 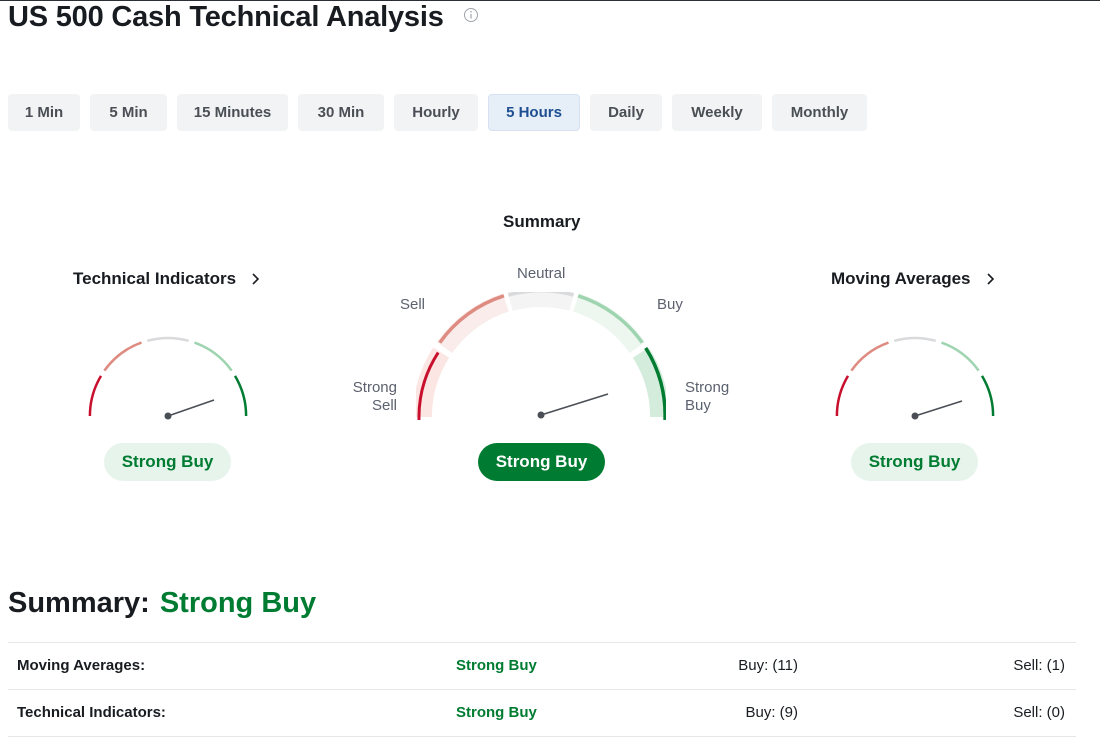 What do you see at coordinates (226, 17) in the screenshot?
I see `page-title: US 500 Cash Technical Analysis` at bounding box center [226, 17].